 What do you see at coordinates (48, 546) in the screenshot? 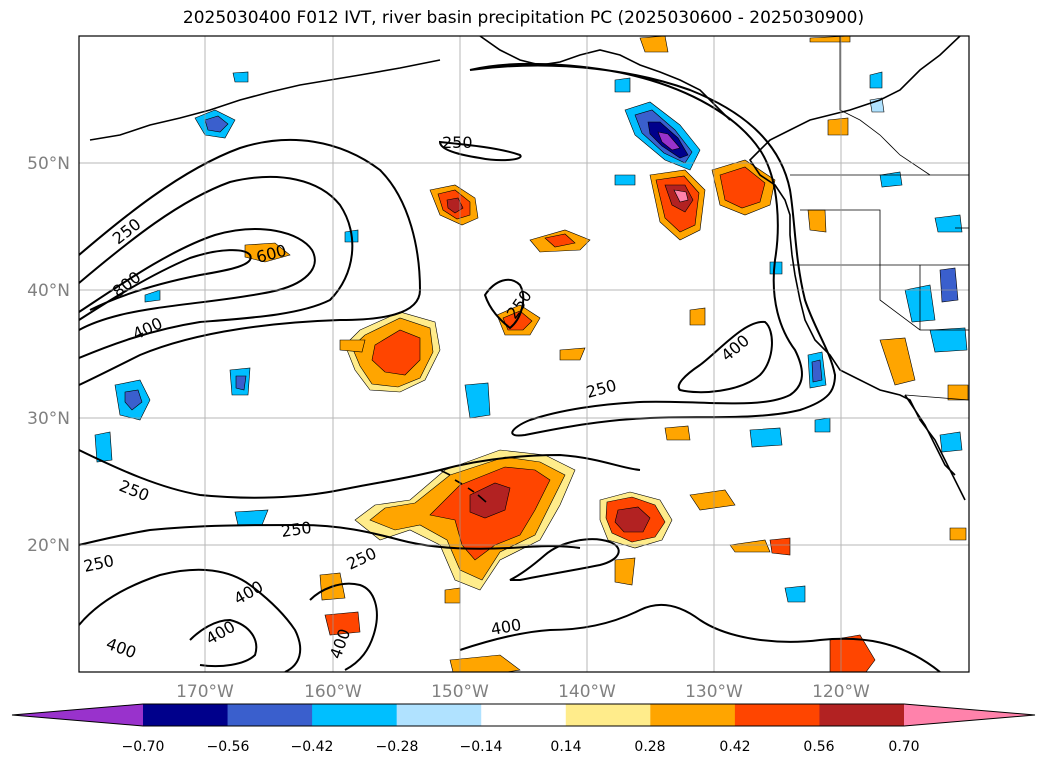
I see `lat-label: 20°N` at bounding box center [48, 546].